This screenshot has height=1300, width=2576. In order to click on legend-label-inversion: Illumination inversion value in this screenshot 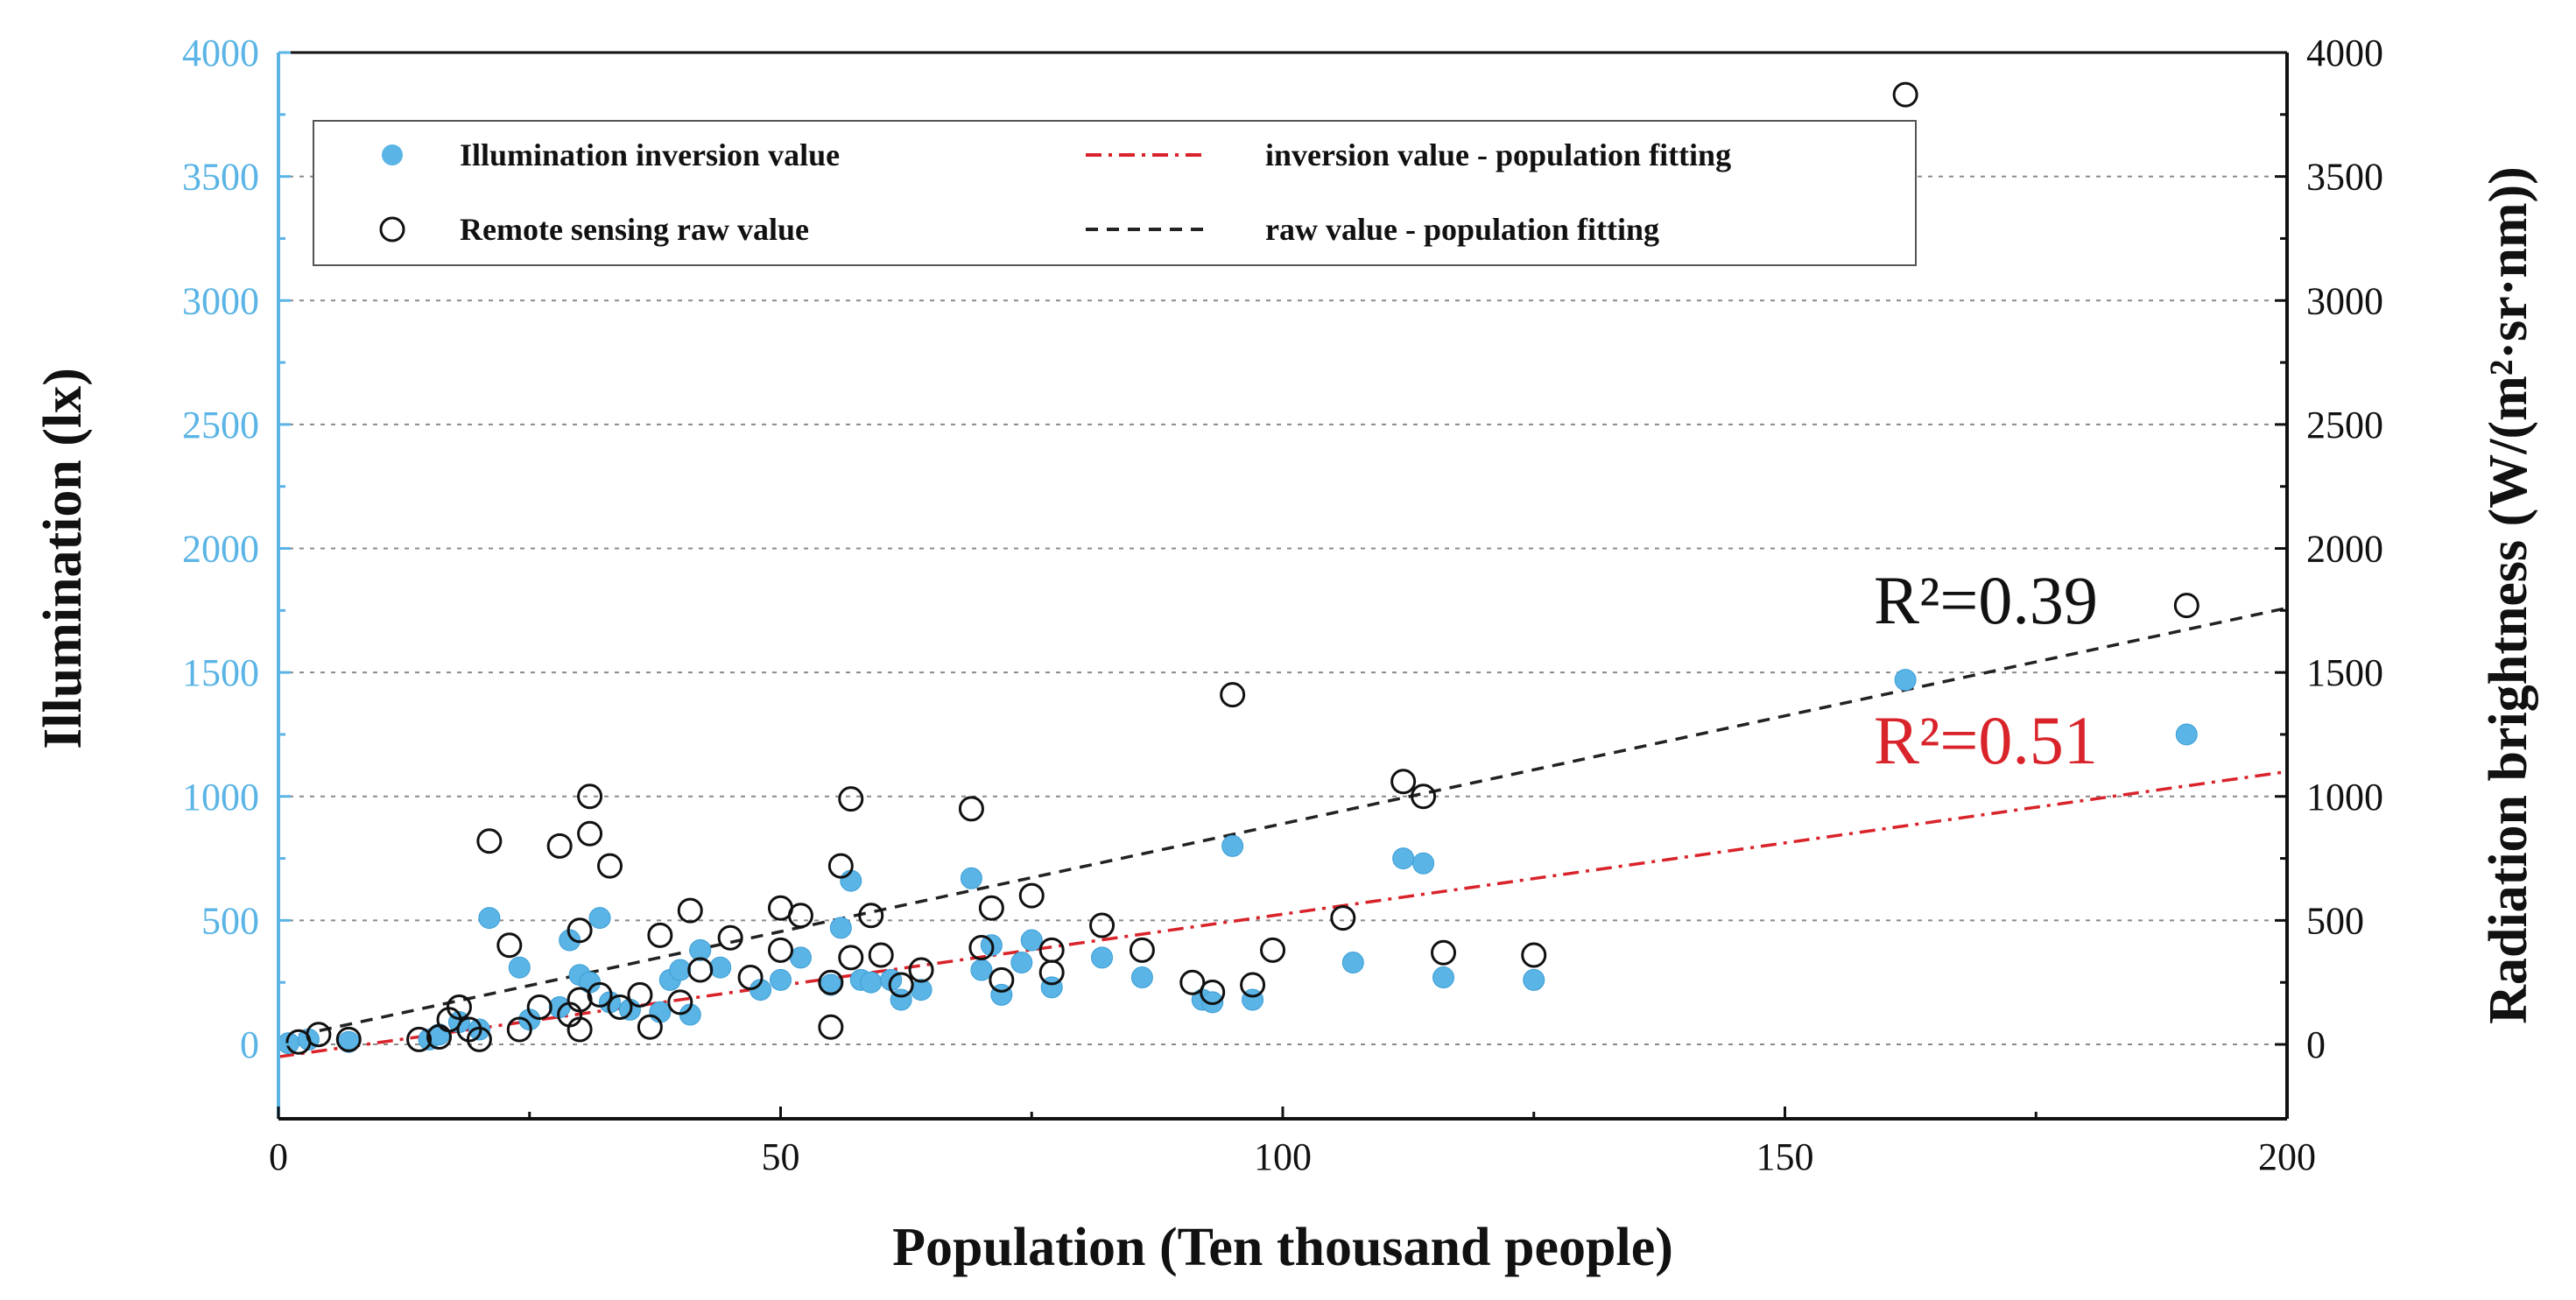, I will do `click(650, 154)`.